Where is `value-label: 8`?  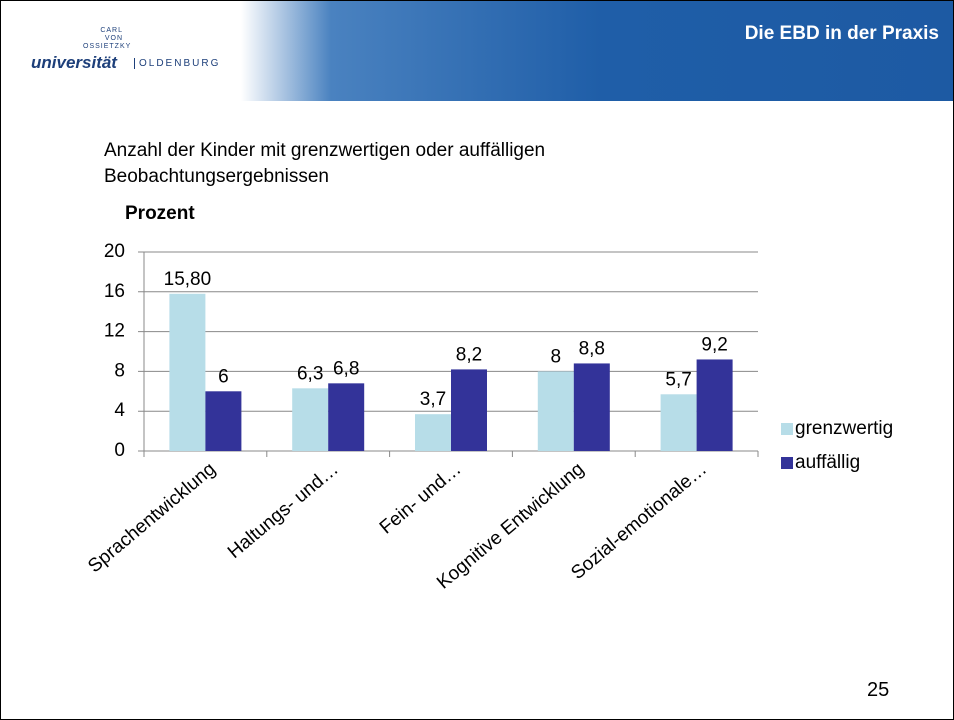 value-label: 8 is located at coordinates (556, 356).